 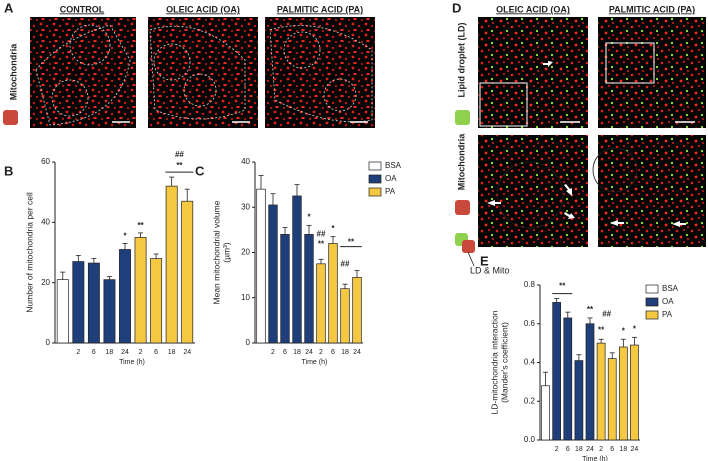 What do you see at coordinates (216, 252) in the screenshot?
I see `y-axis-label: Mean mitochondrial volume` at bounding box center [216, 252].